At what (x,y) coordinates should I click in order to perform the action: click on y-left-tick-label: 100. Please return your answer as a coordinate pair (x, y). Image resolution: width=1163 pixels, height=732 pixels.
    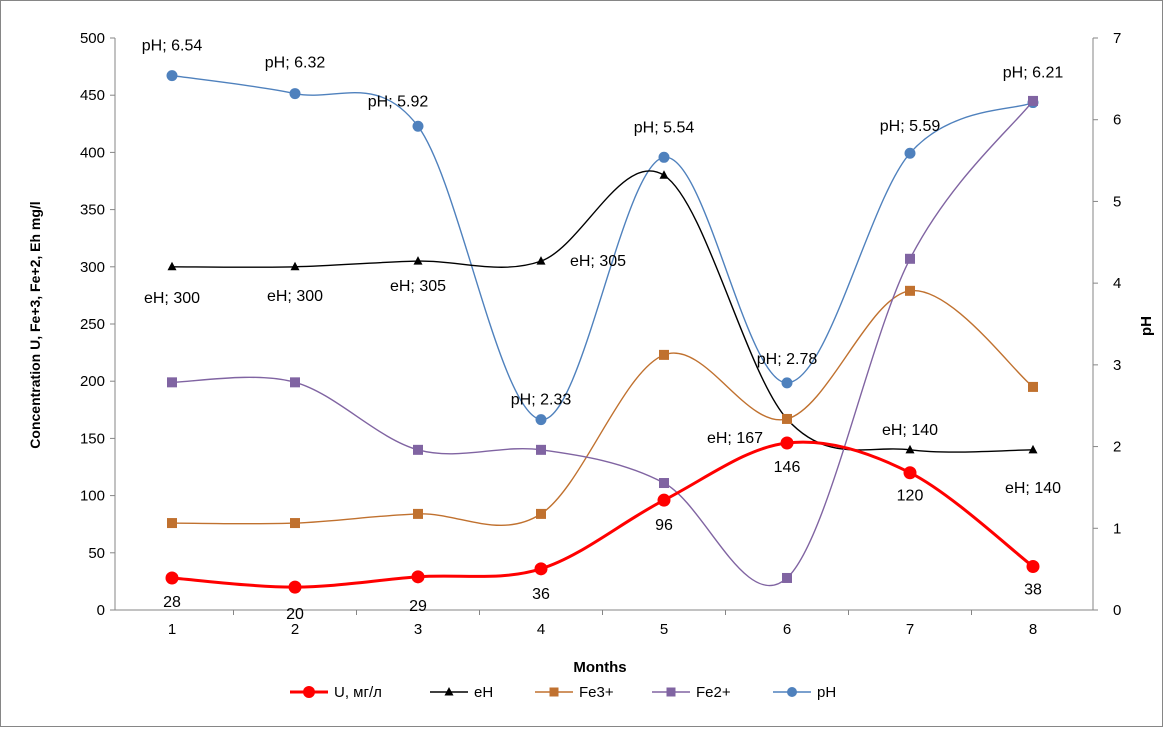
    Looking at the image, I should click on (92, 496).